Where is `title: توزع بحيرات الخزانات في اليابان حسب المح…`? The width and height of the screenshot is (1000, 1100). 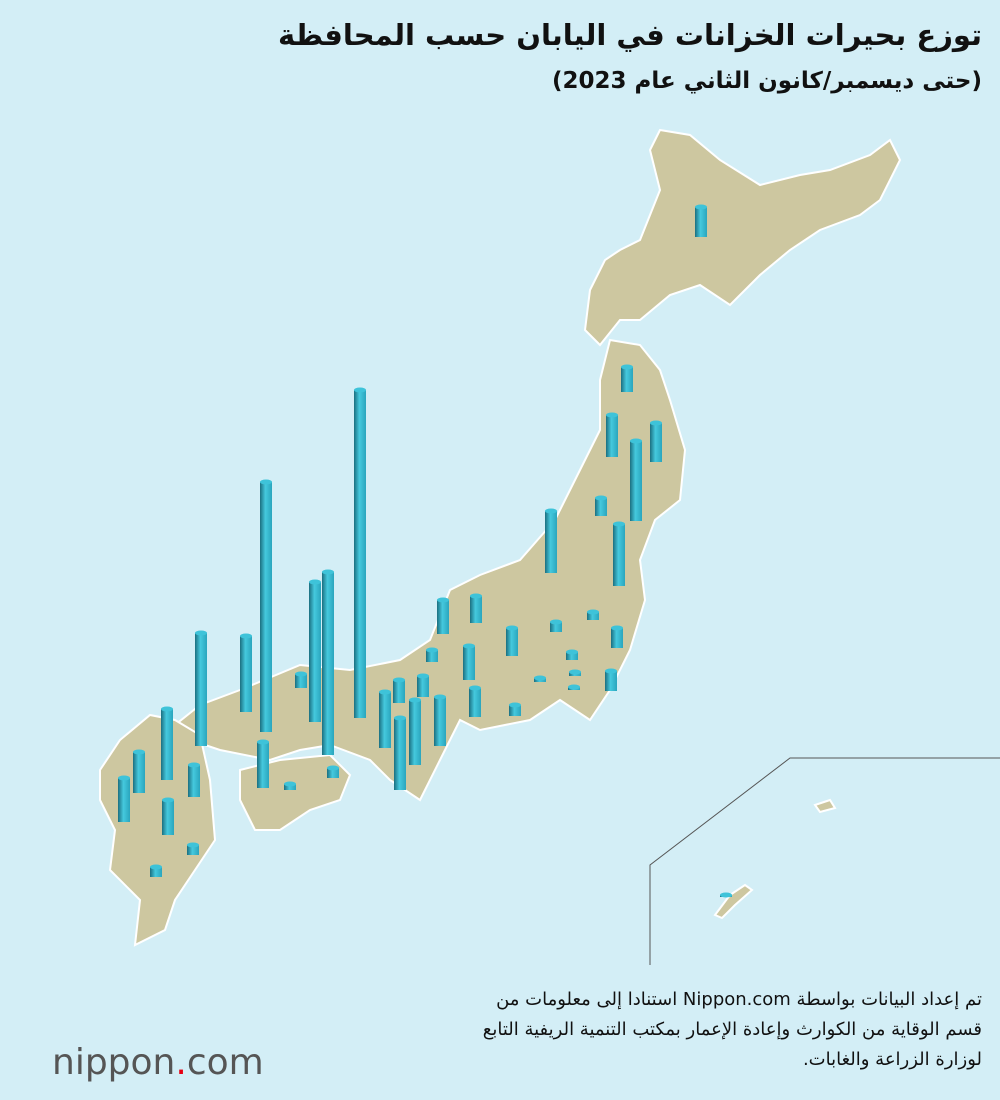
title: توزع بحيرات الخزانات في اليابان حسب المح… is located at coordinates (630, 35).